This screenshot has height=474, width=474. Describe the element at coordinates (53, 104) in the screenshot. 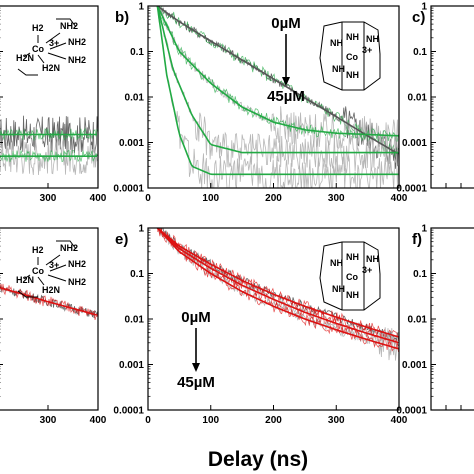

I see `panel-a: 300 400 Co 3+ H2 NH2 NH2 H2N H2N NH2` at that location.